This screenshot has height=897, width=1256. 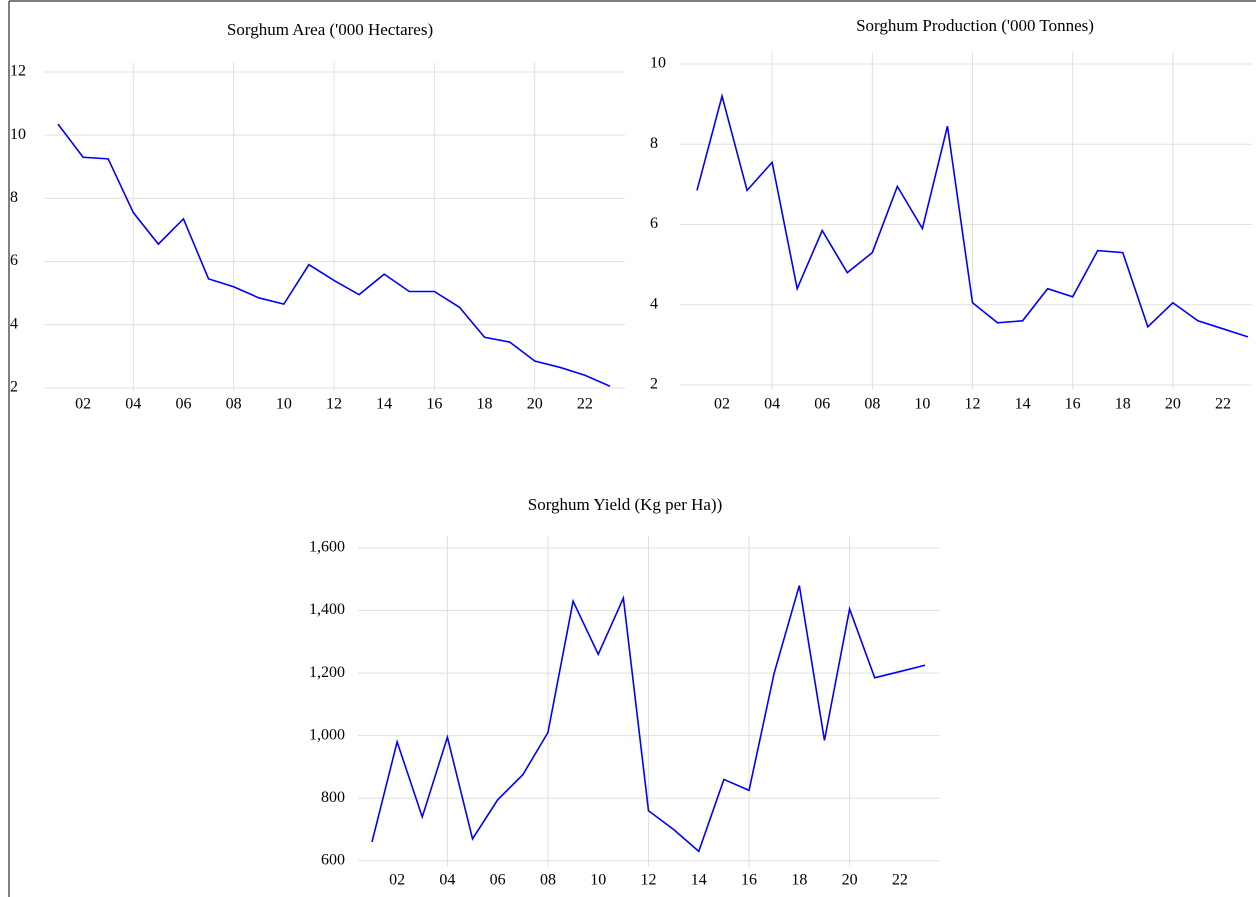 What do you see at coordinates (625, 504) in the screenshot?
I see `chart-title: Sorghum Yield (Kg per Ha))` at bounding box center [625, 504].